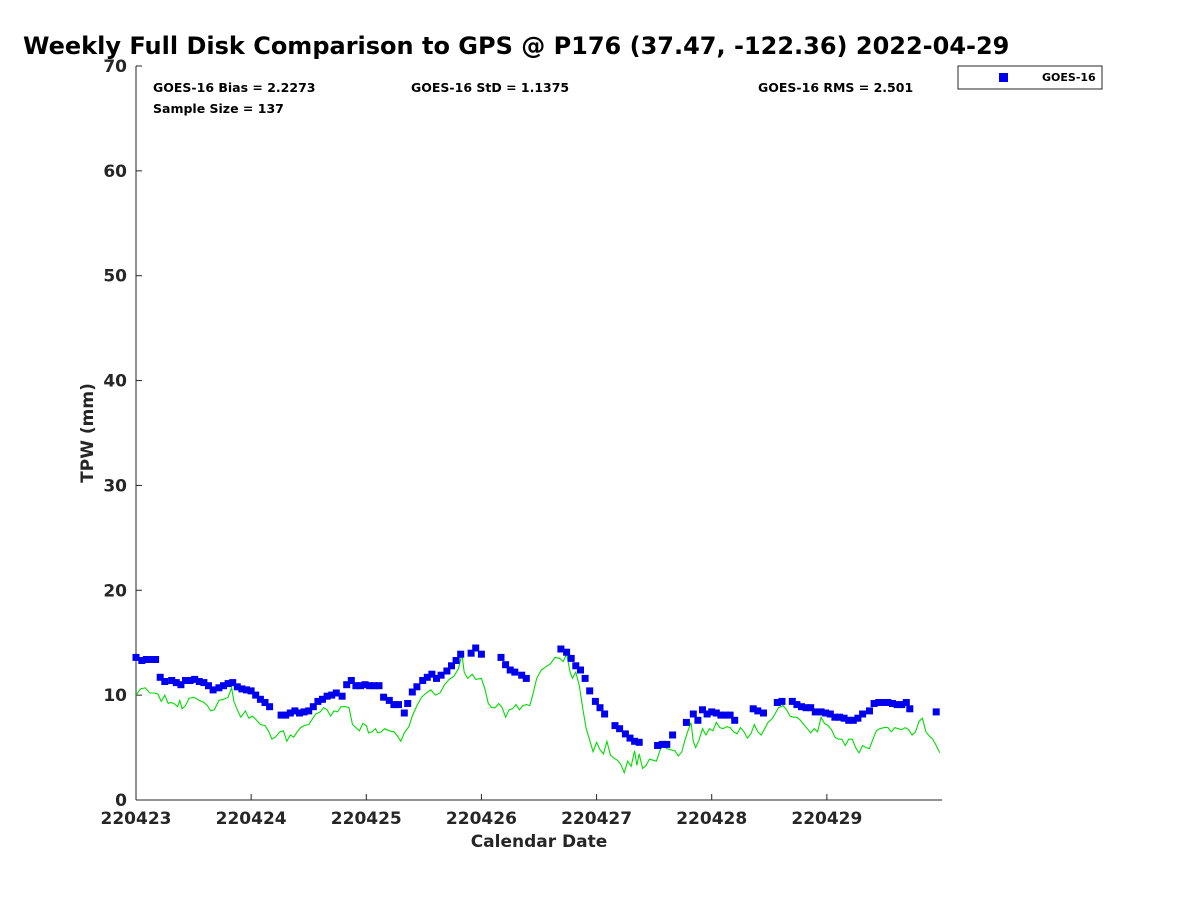 Image resolution: width=1200 pixels, height=900 pixels. I want to click on legend-box, so click(1030, 77).